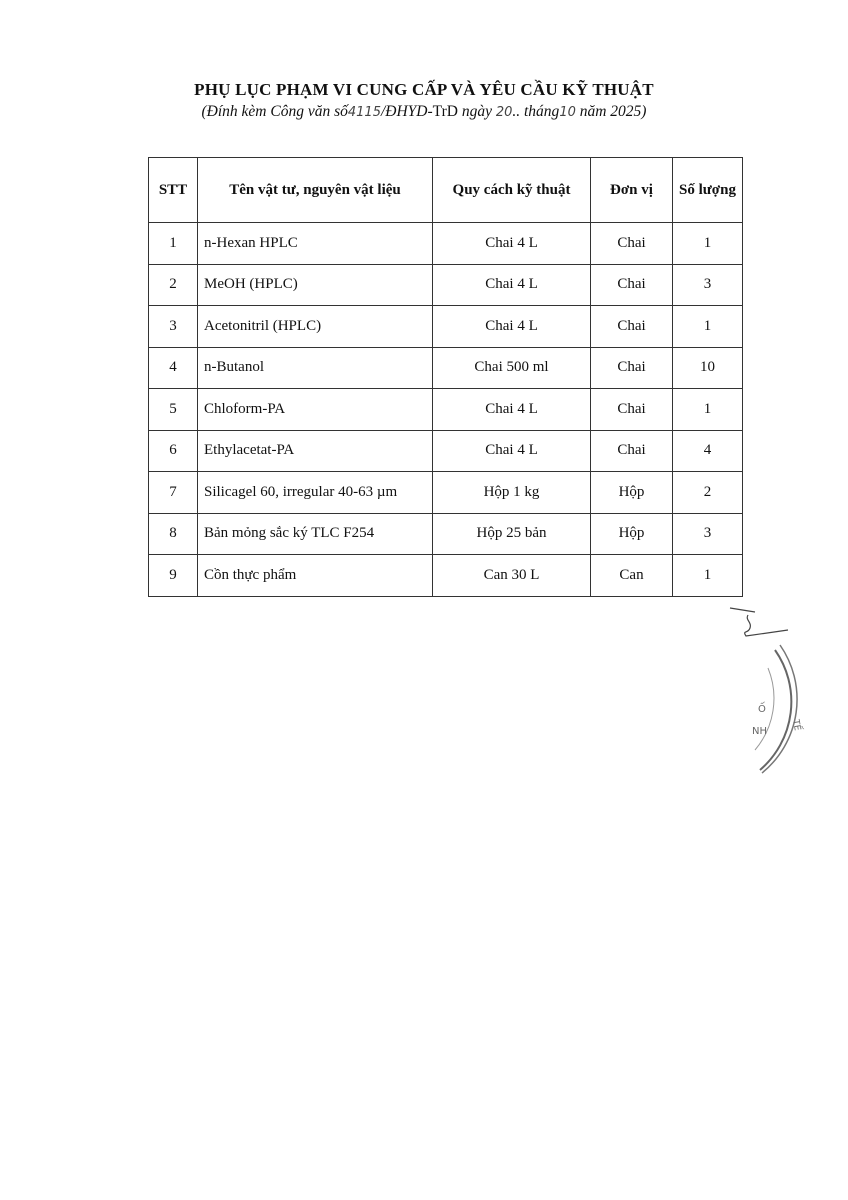 This screenshot has width=848, height=1200. I want to click on cell-name: Chloform-PA, so click(315, 409).